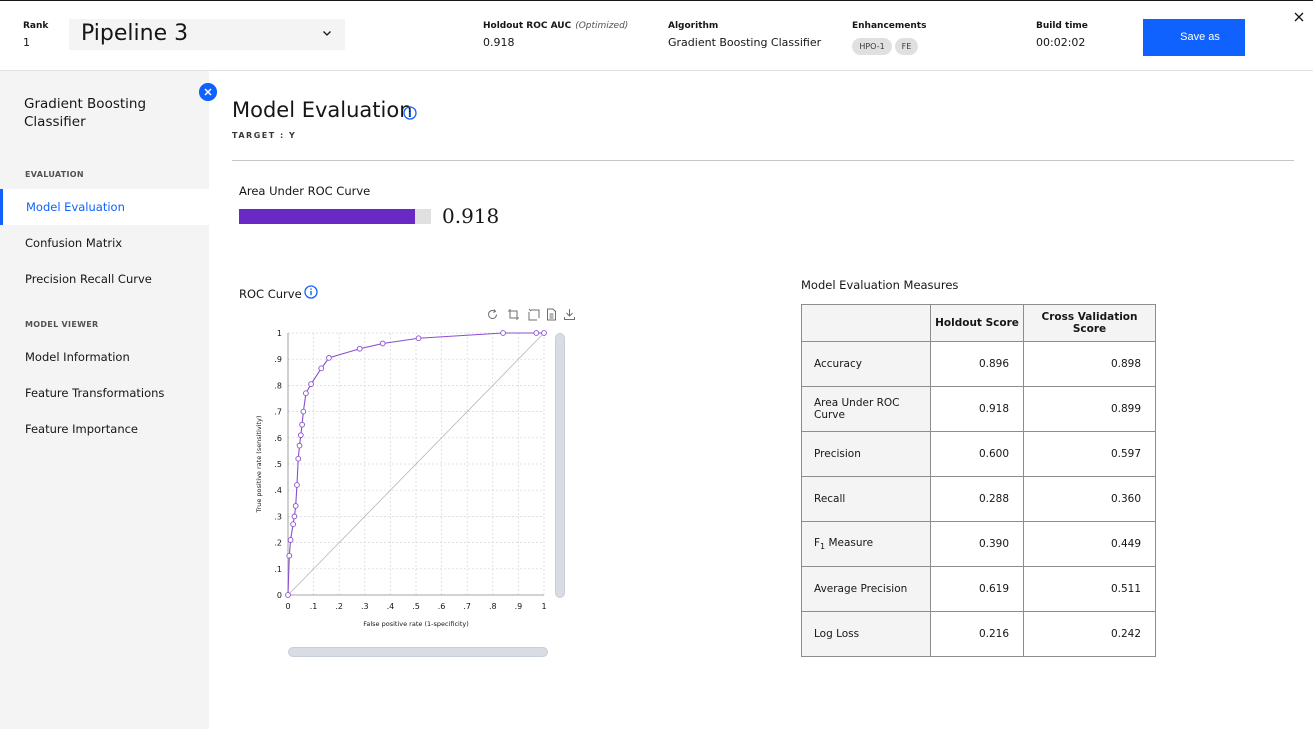 The image size is (1313, 729). I want to click on horizontal-scrollbar, so click(418, 652).